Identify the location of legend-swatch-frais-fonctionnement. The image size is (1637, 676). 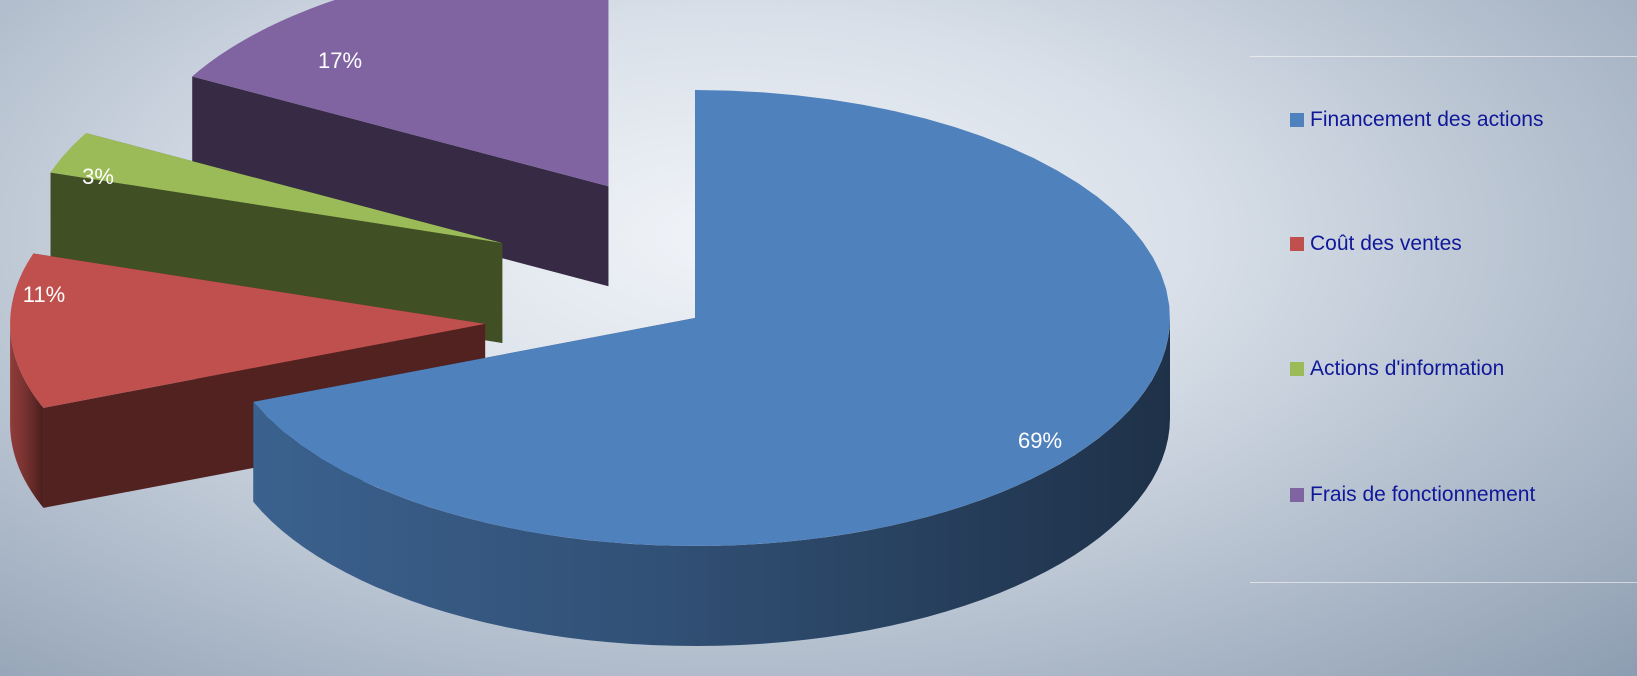
(1297, 495).